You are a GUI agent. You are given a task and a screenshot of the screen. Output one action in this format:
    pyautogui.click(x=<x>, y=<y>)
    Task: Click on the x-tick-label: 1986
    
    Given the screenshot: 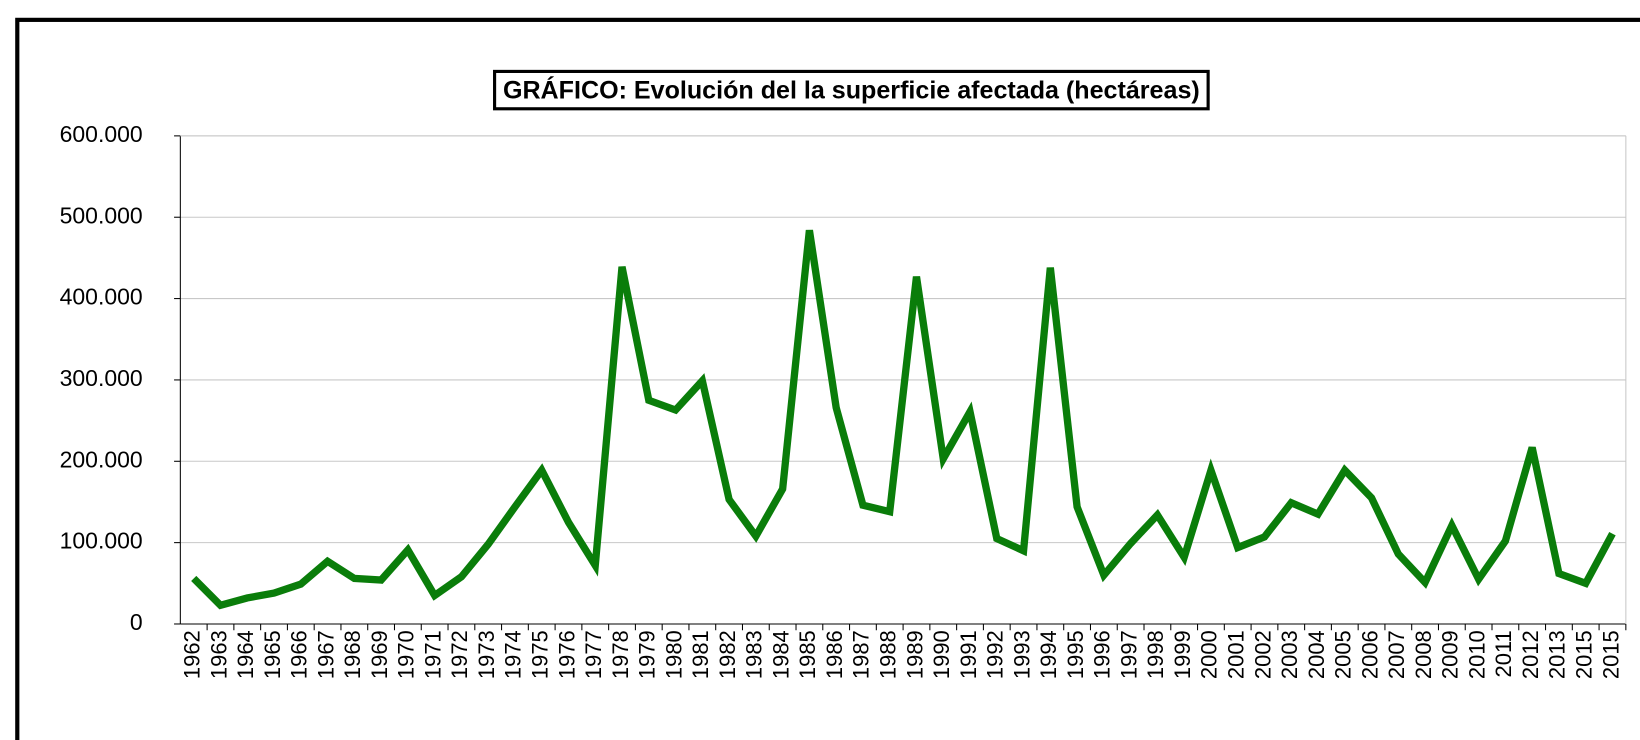 What is the action you would take?
    pyautogui.click(x=834, y=654)
    